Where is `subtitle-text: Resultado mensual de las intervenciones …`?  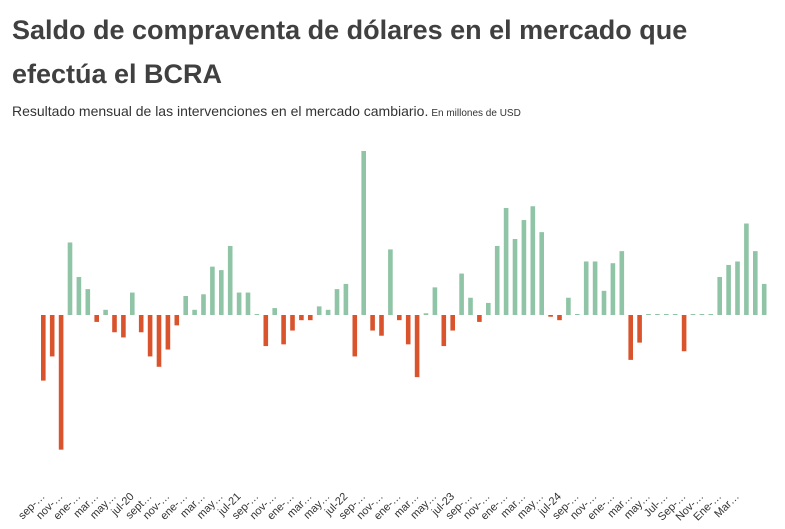 subtitle-text: Resultado mensual de las intervenciones … is located at coordinates (220, 111).